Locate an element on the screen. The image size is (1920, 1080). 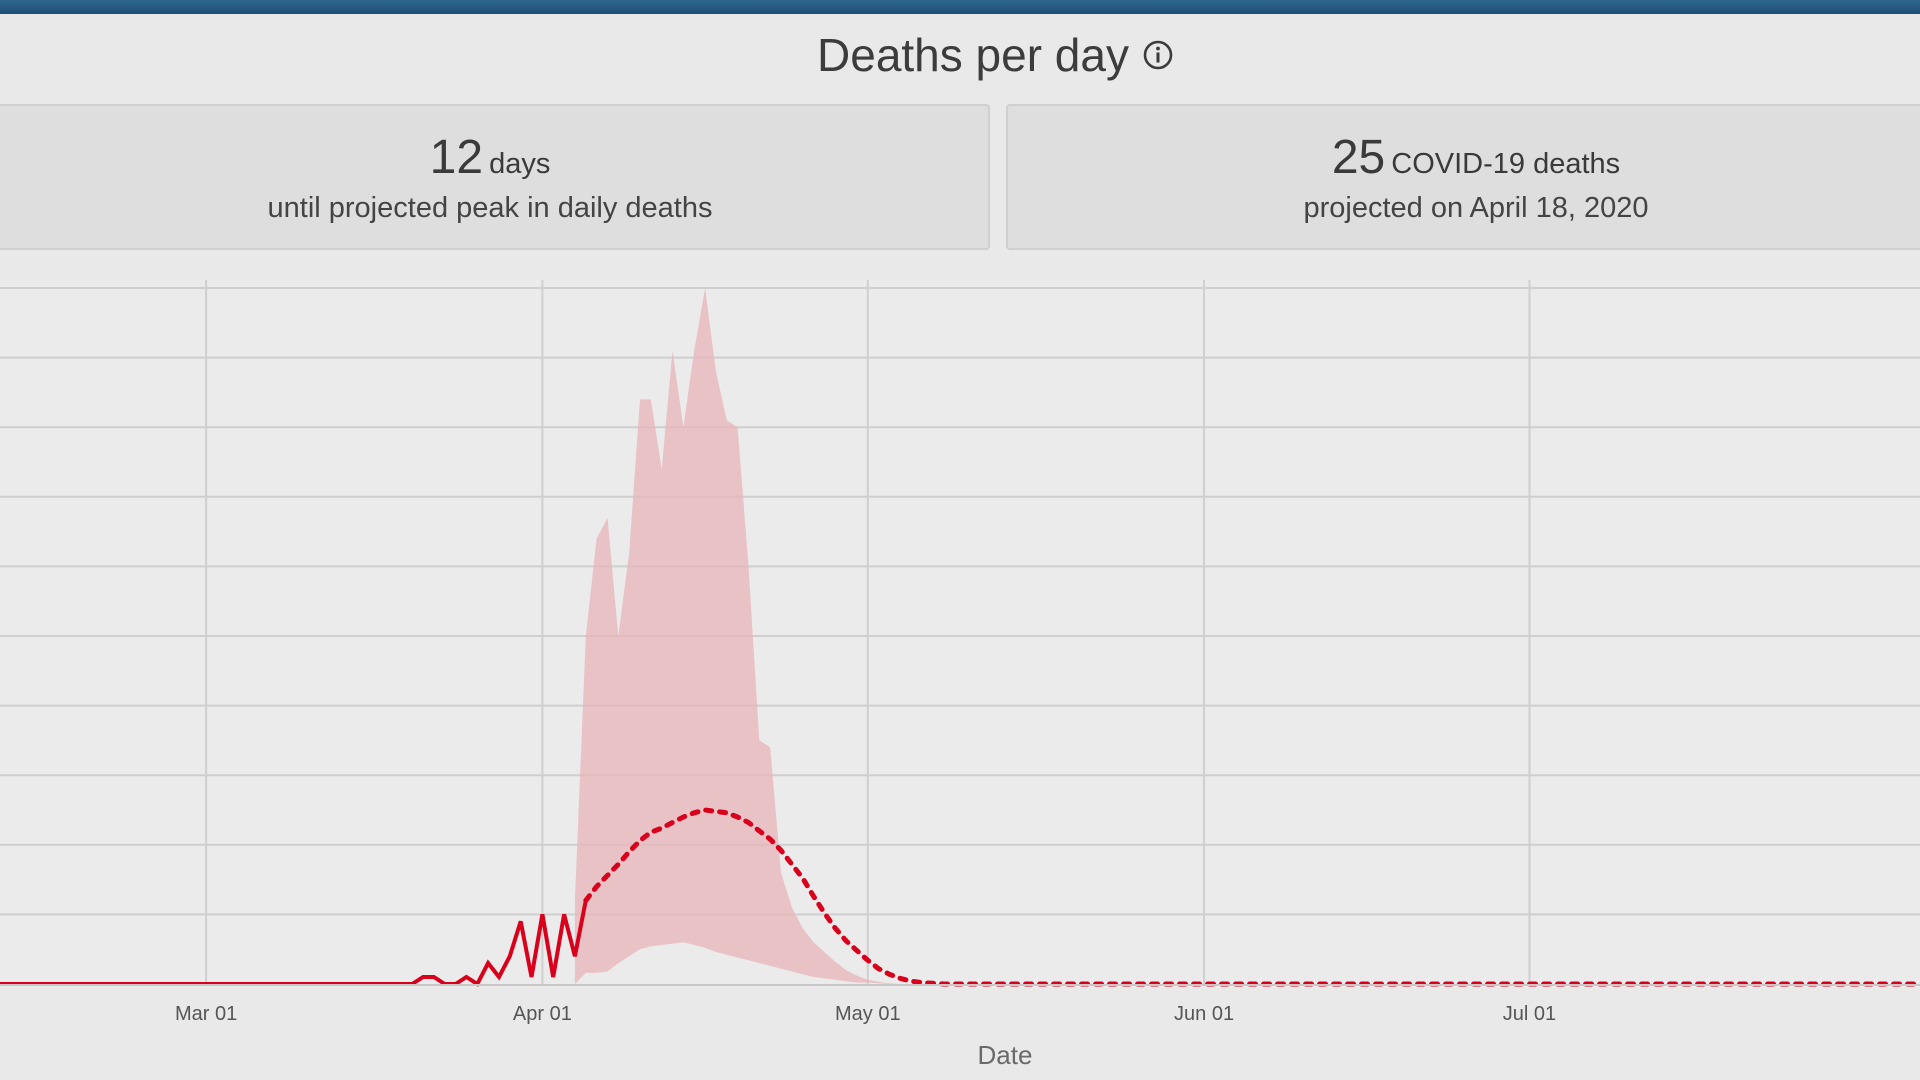
x-tick-label: Jul 01 is located at coordinates (1529, 1014).